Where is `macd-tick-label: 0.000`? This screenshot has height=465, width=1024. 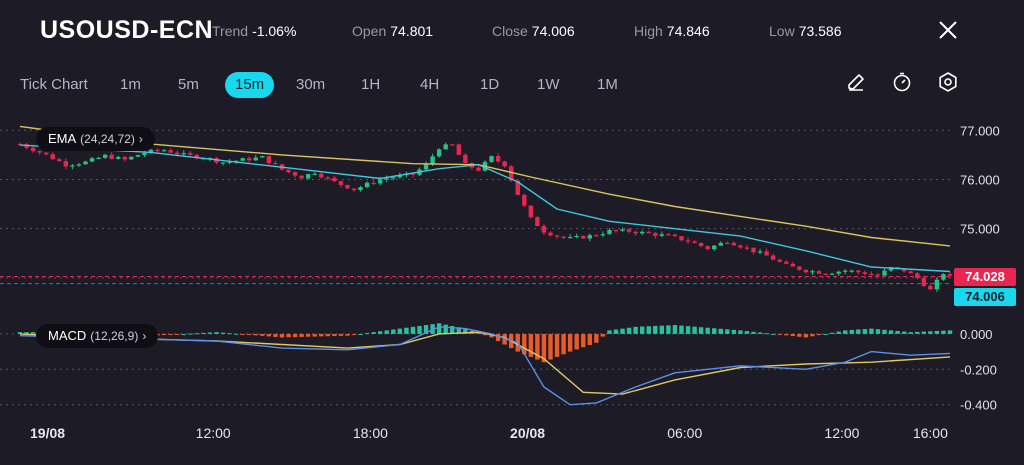 macd-tick-label: 0.000 is located at coordinates (976, 334).